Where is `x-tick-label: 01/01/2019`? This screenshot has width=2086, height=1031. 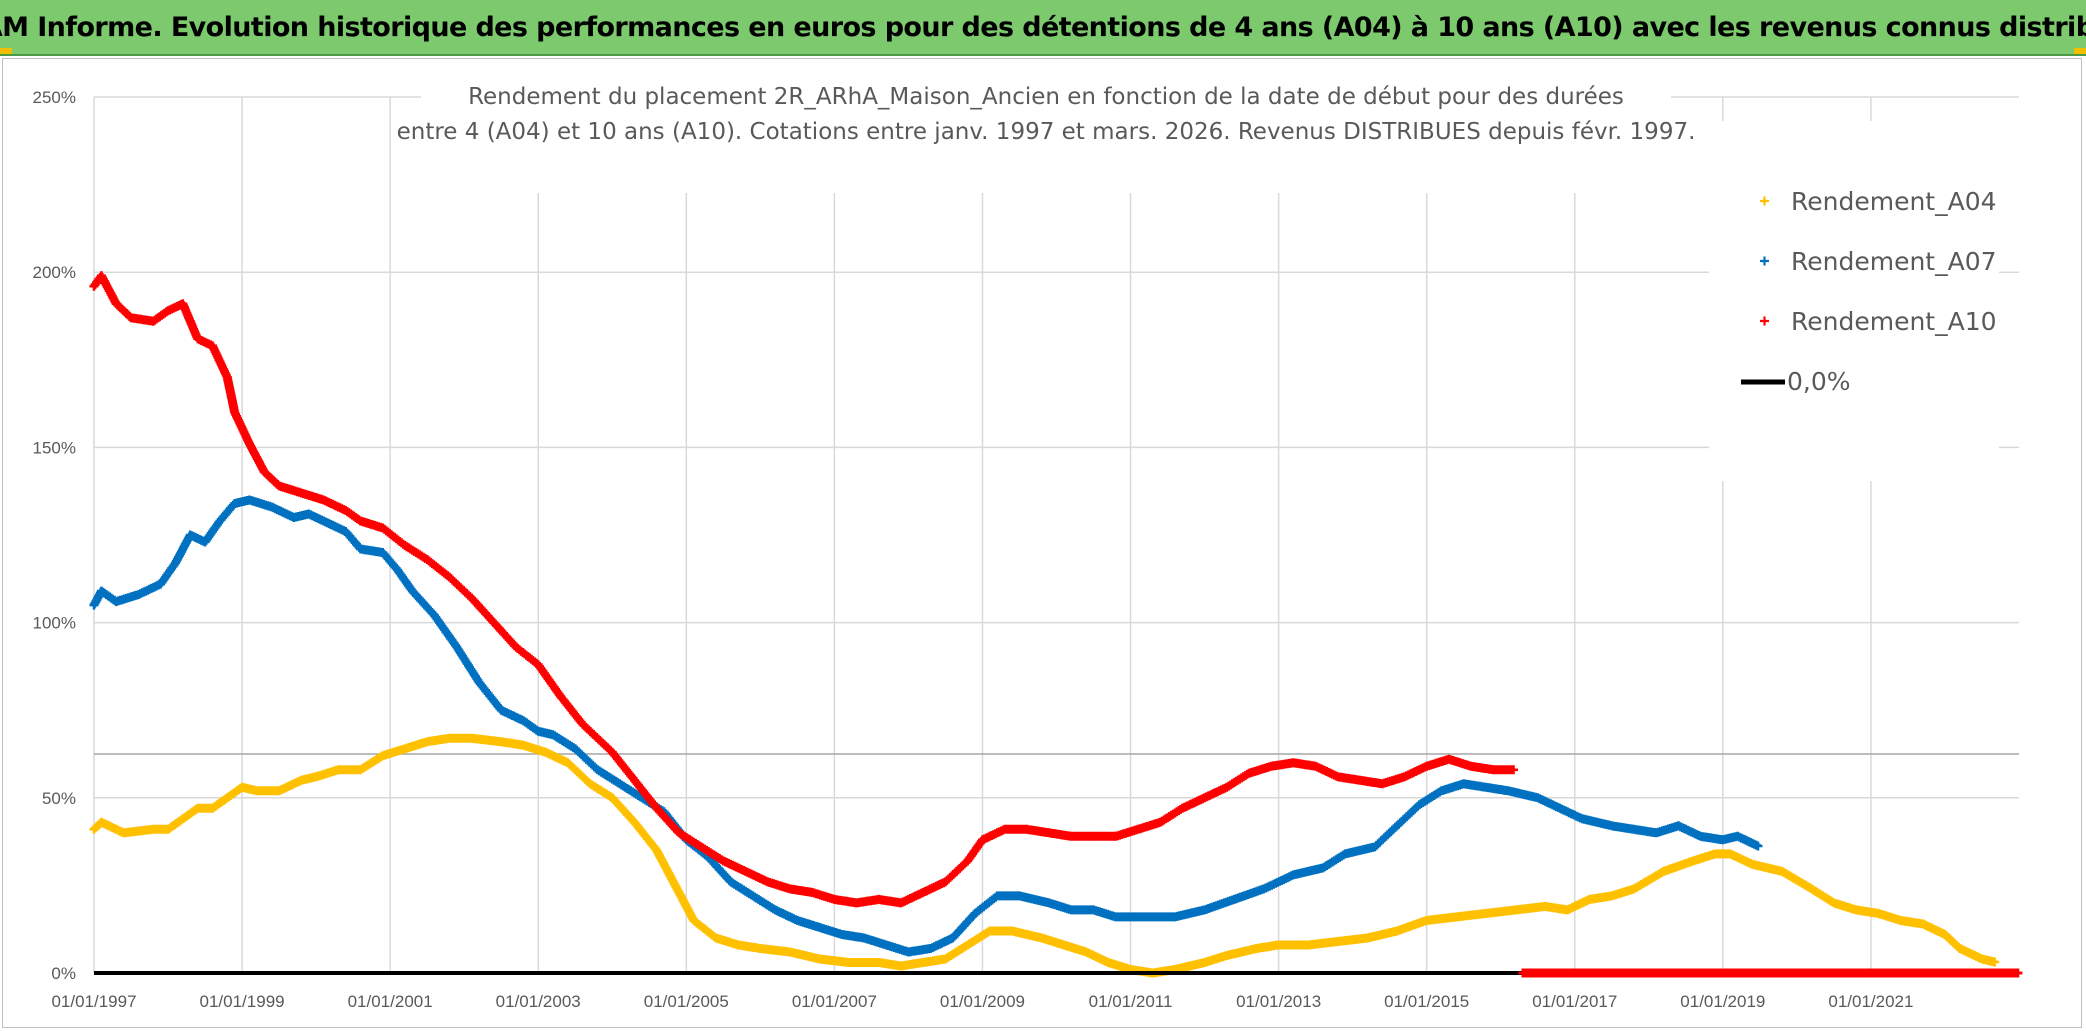 x-tick-label: 01/01/2019 is located at coordinates (1722, 1001).